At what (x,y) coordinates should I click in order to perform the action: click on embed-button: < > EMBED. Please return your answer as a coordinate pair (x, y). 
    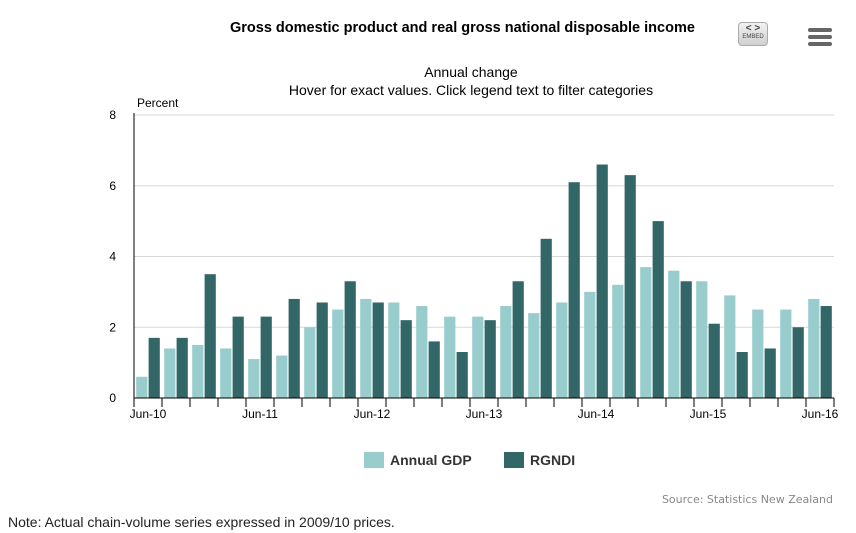
    Looking at the image, I should click on (753, 34).